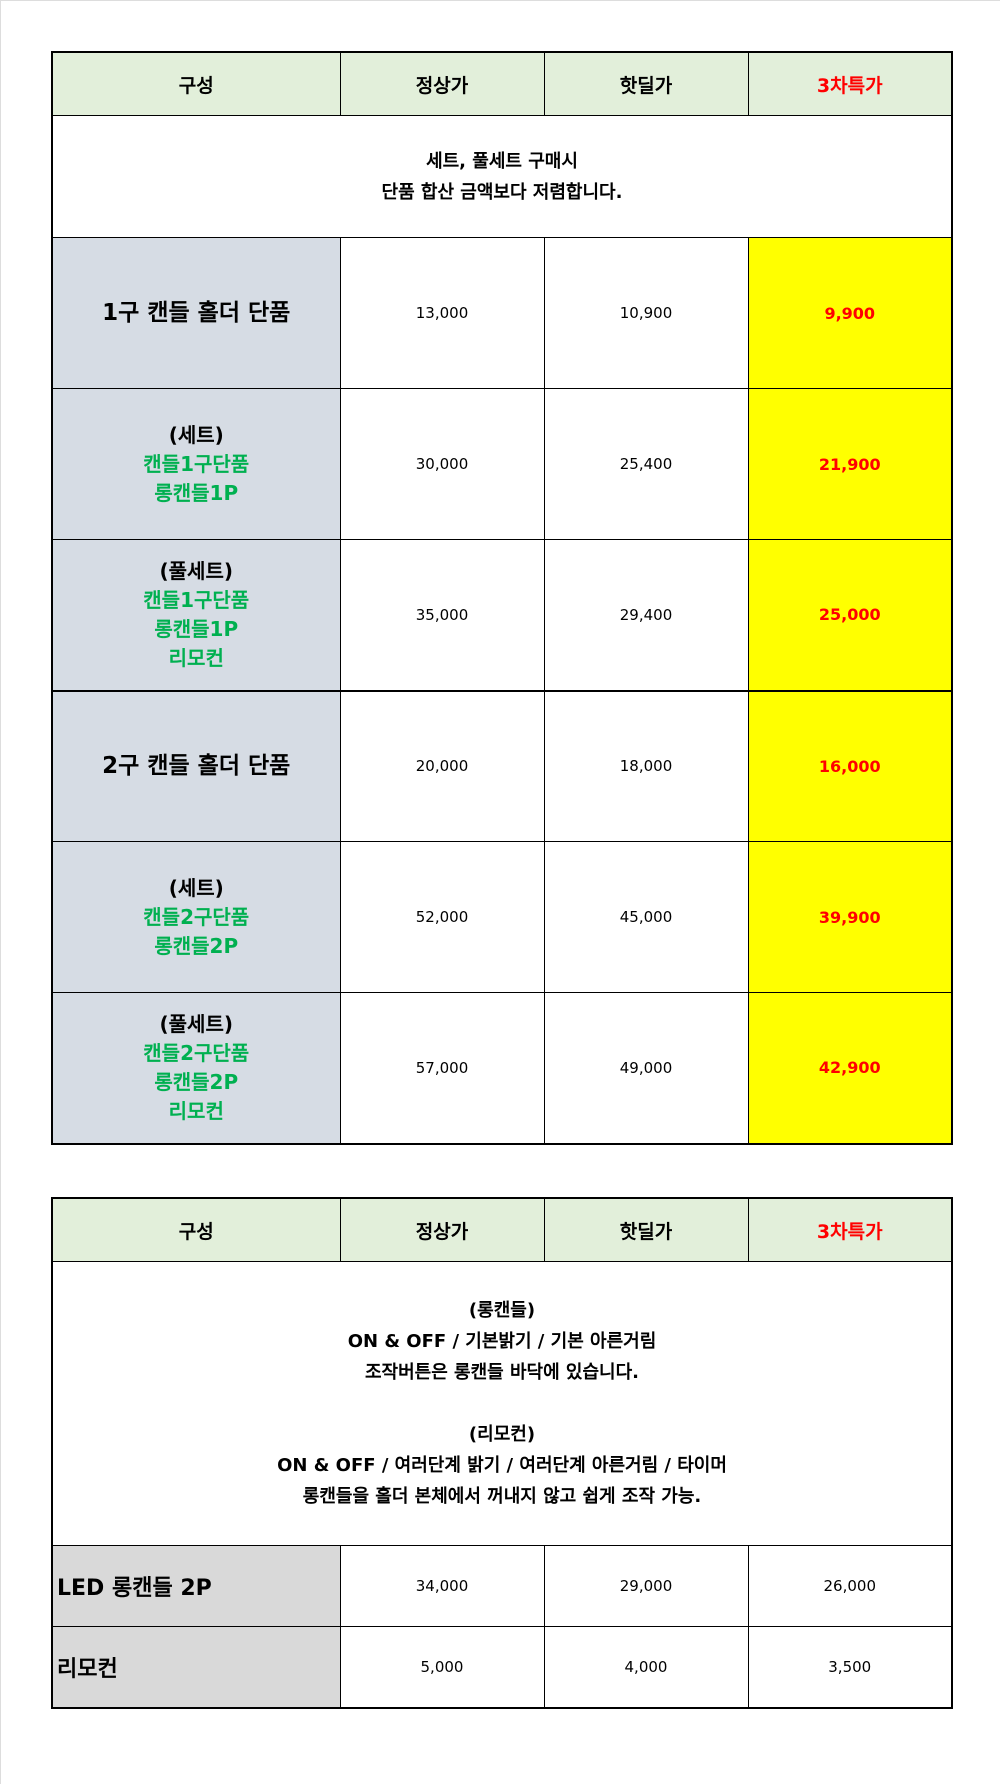 This screenshot has height=1784, width=1000. I want to click on special-price: 26,000, so click(850, 1586).